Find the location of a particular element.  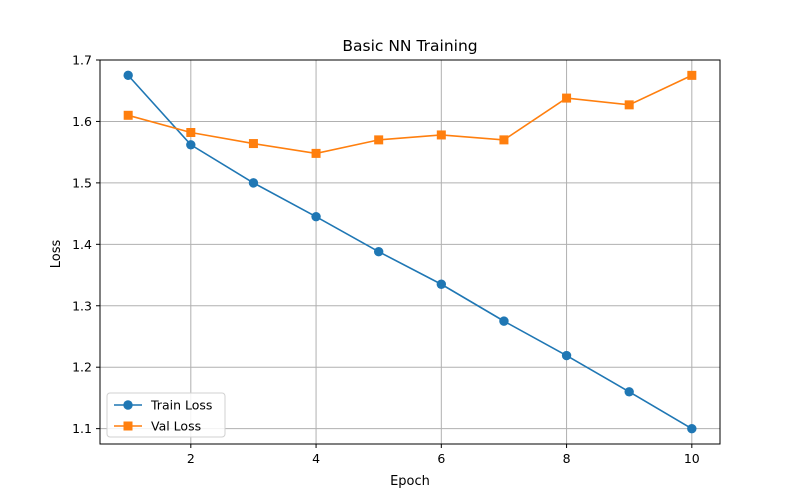

y-tick-label: 1.5 is located at coordinates (82, 182).